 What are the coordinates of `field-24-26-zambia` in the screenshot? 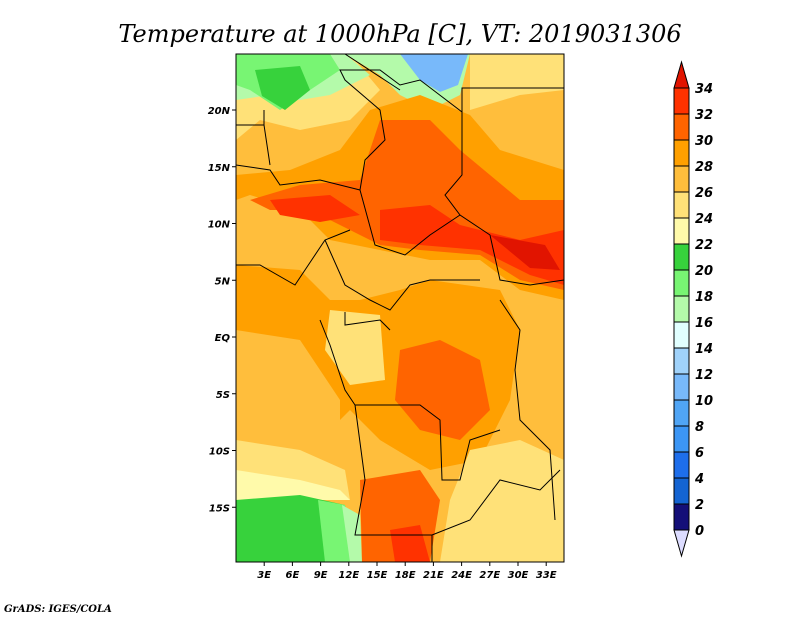 It's located at (502, 501).